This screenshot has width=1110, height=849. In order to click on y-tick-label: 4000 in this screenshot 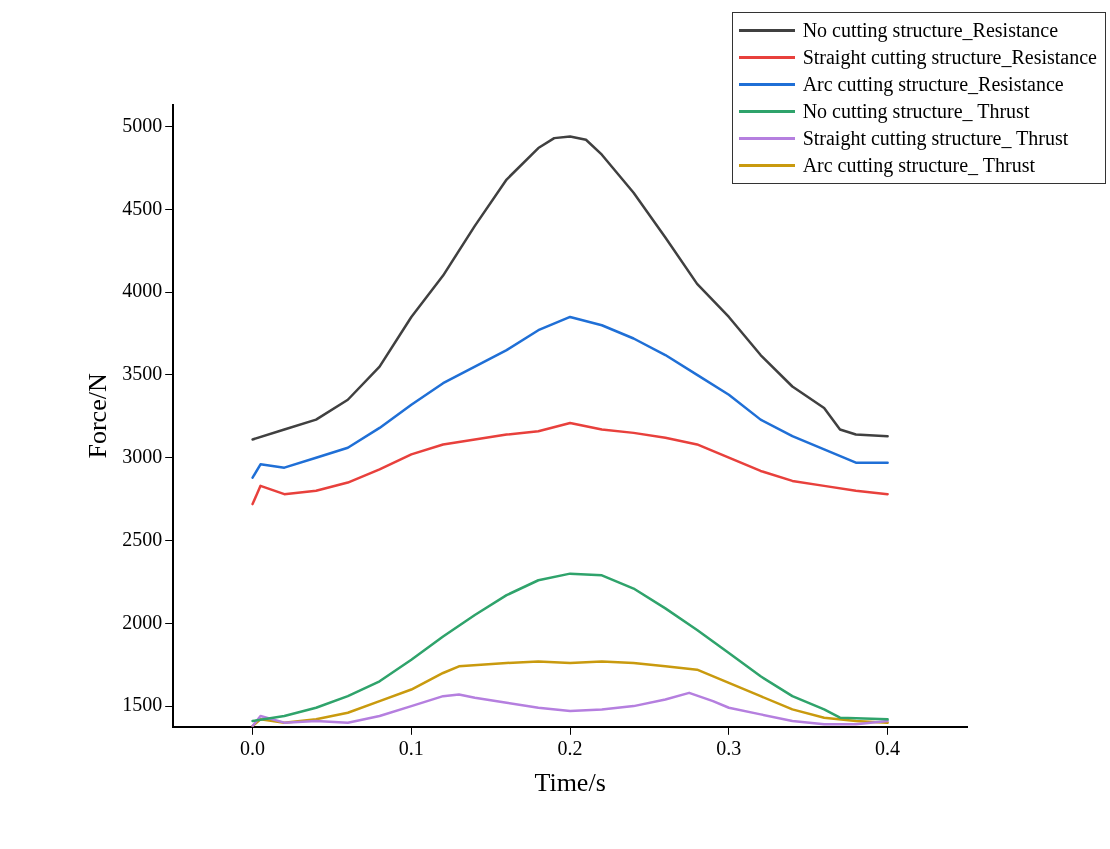, I will do `click(142, 290)`.